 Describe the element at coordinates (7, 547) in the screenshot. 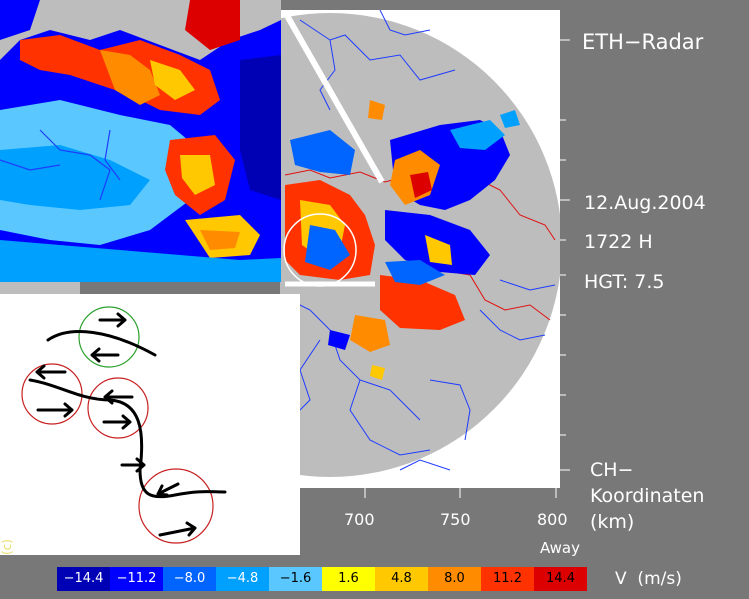

I see `copyright-mark: (c)` at that location.